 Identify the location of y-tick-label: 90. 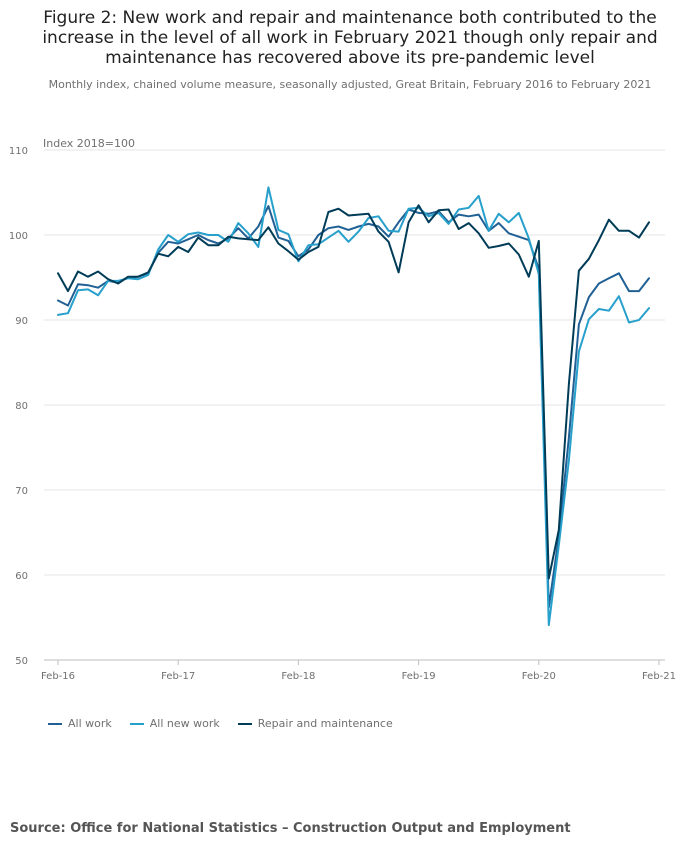
(21, 321).